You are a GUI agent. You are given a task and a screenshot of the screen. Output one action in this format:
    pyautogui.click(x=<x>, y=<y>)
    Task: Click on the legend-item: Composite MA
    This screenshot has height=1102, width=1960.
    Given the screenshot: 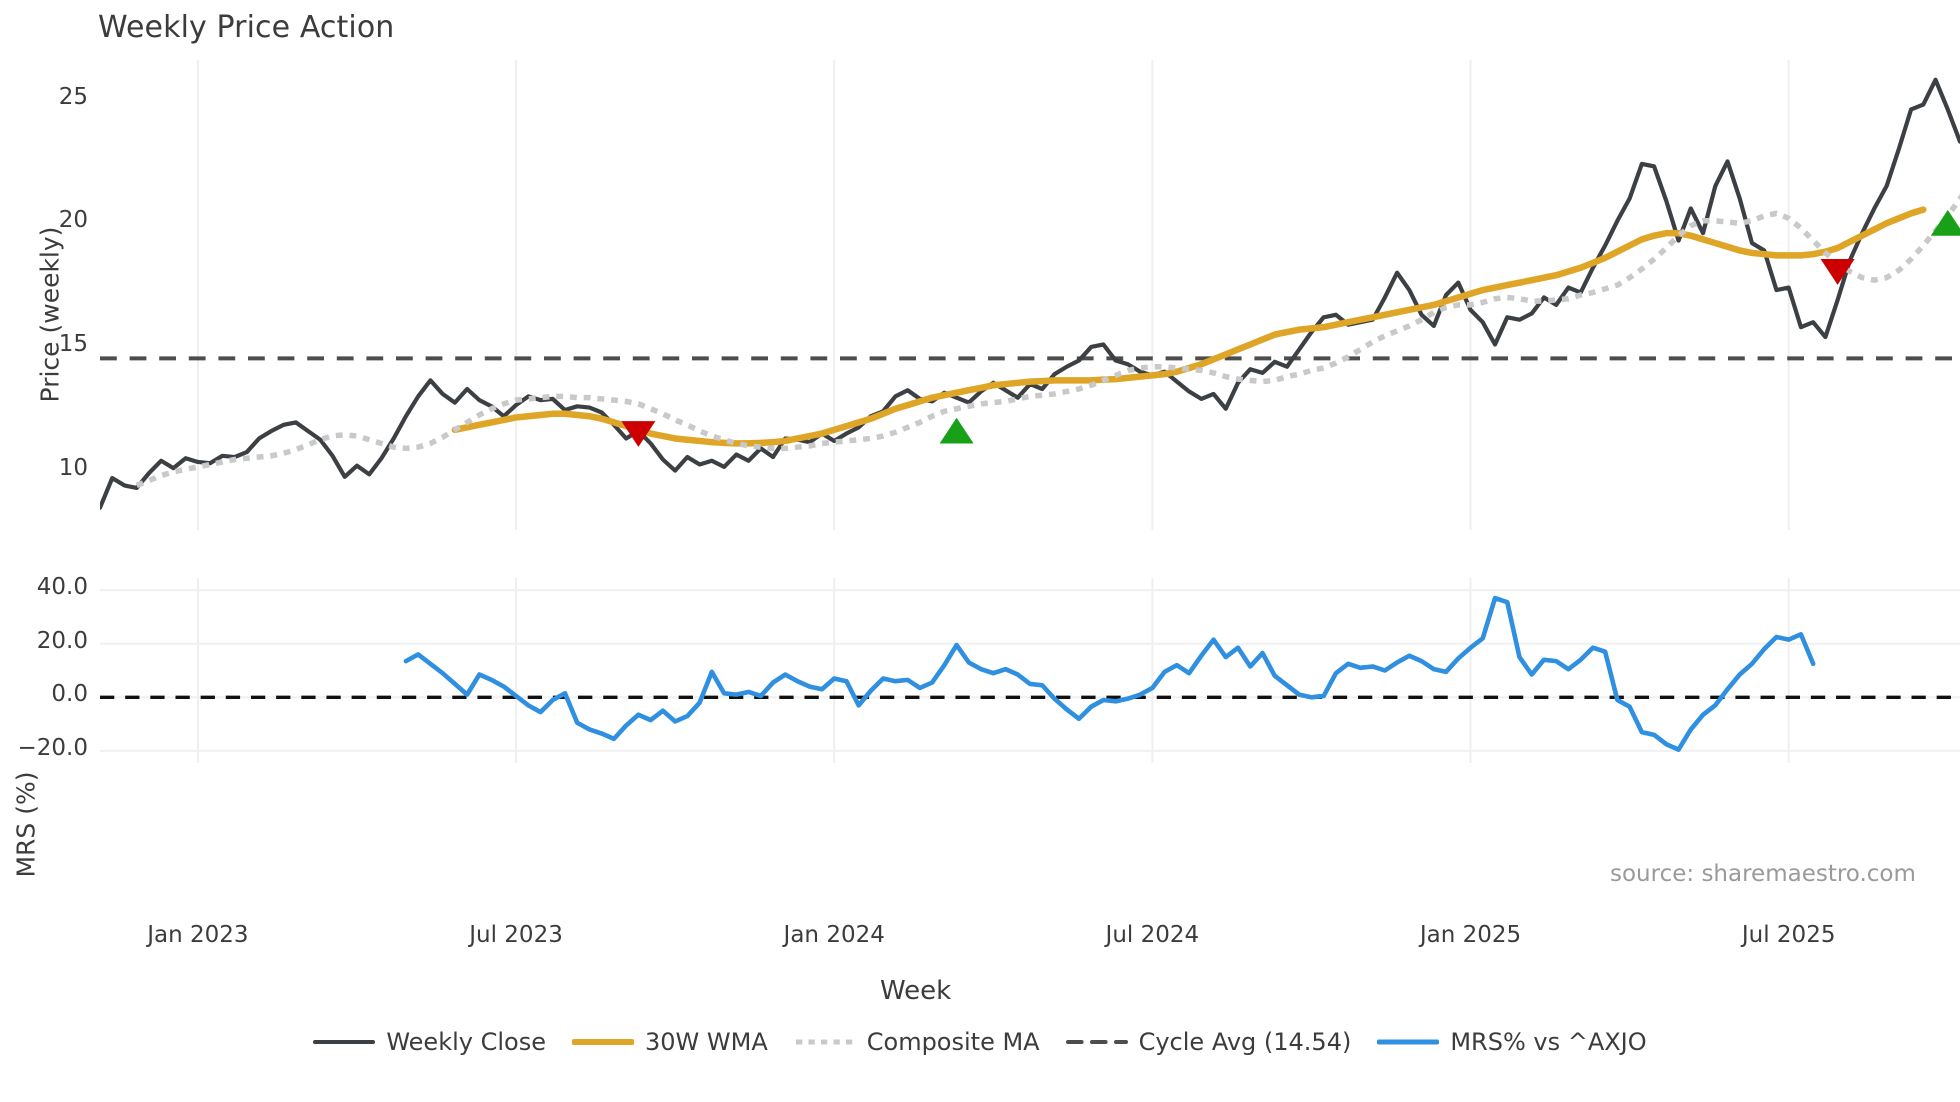 What is the action you would take?
    pyautogui.click(x=917, y=1042)
    